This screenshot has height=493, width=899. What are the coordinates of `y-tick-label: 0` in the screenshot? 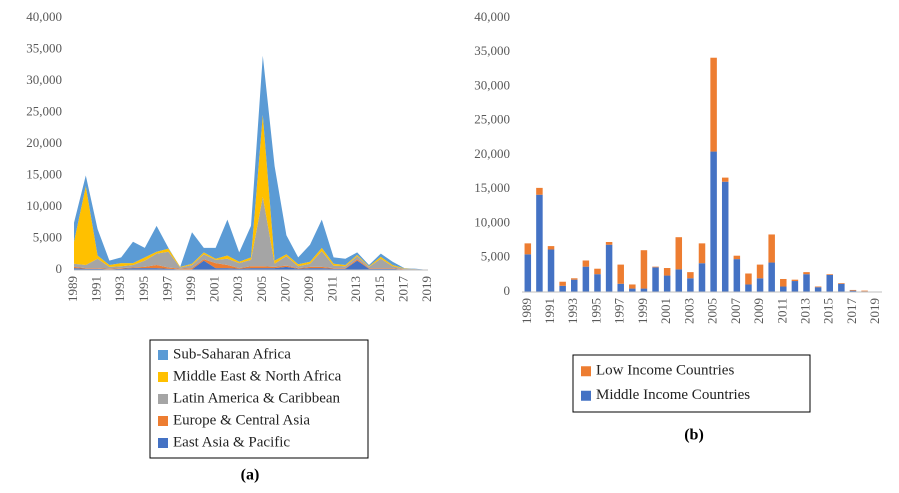 It's located at (59, 268).